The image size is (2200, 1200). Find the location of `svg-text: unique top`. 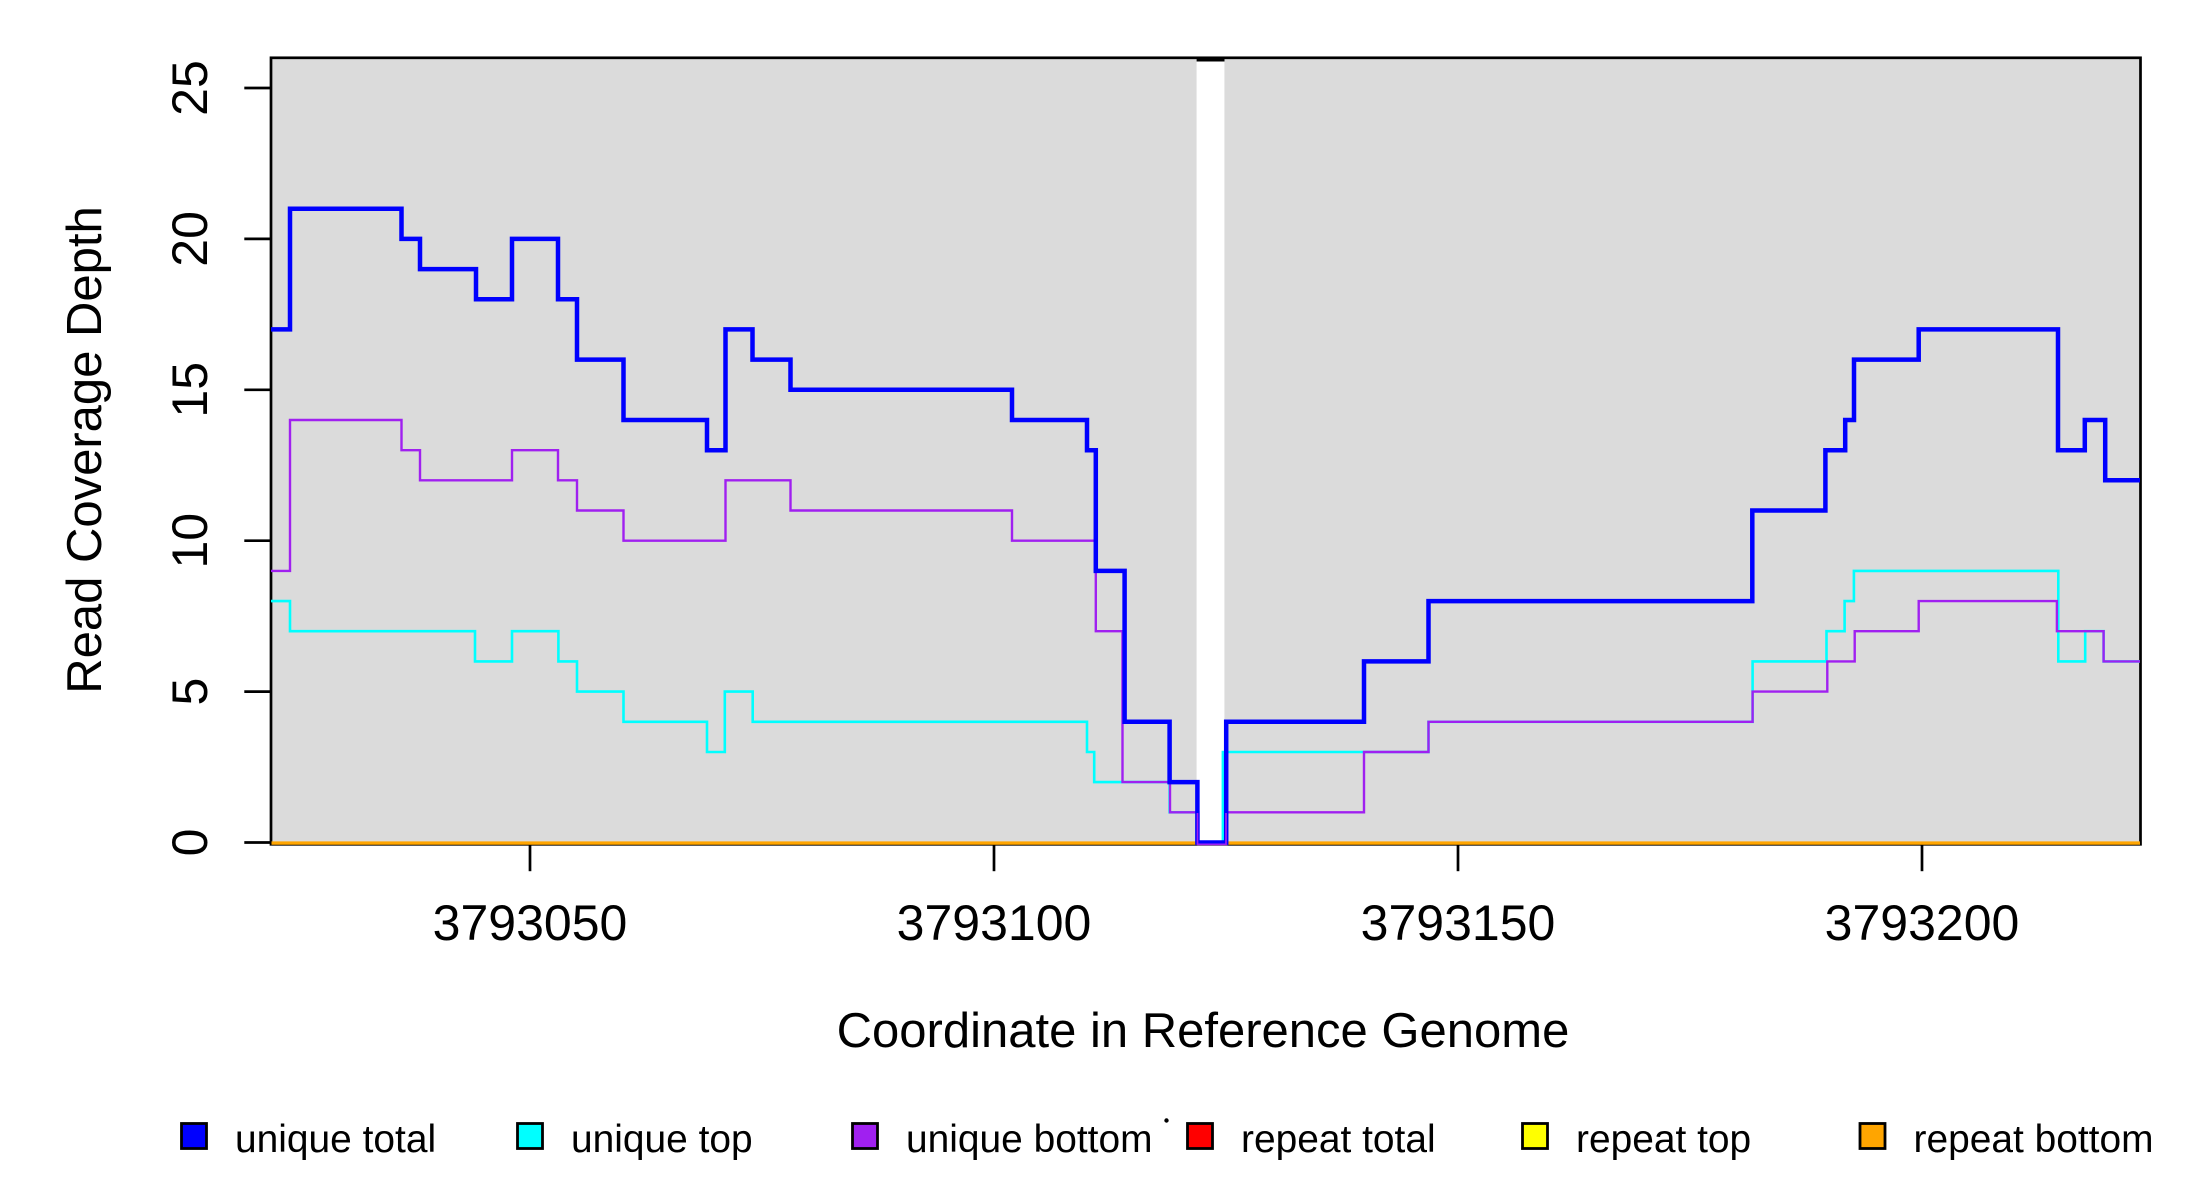

svg-text: unique top is located at coordinates (662, 1139).